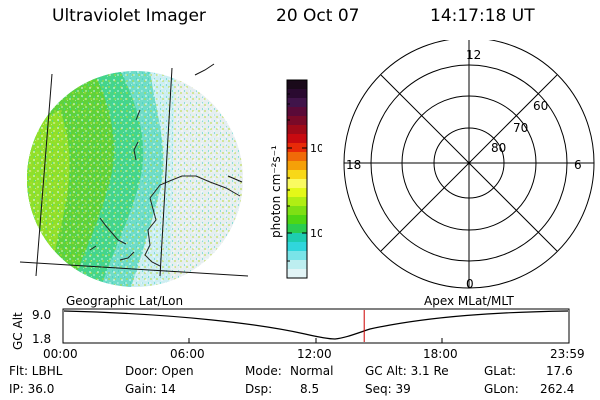 The height and width of the screenshot is (400, 600). What do you see at coordinates (469, 301) in the screenshot?
I see `timeline-right-label: Apex MLat/MLT` at bounding box center [469, 301].